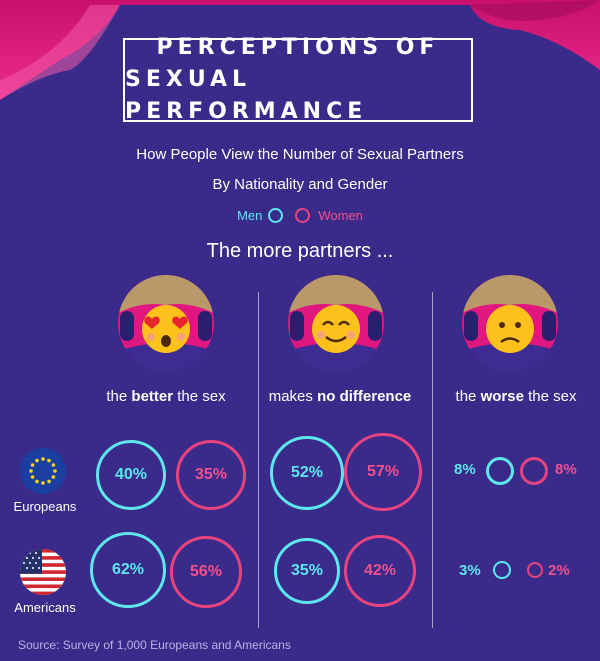  What do you see at coordinates (336, 323) in the screenshot?
I see `smiling-emoji-icon` at bounding box center [336, 323].